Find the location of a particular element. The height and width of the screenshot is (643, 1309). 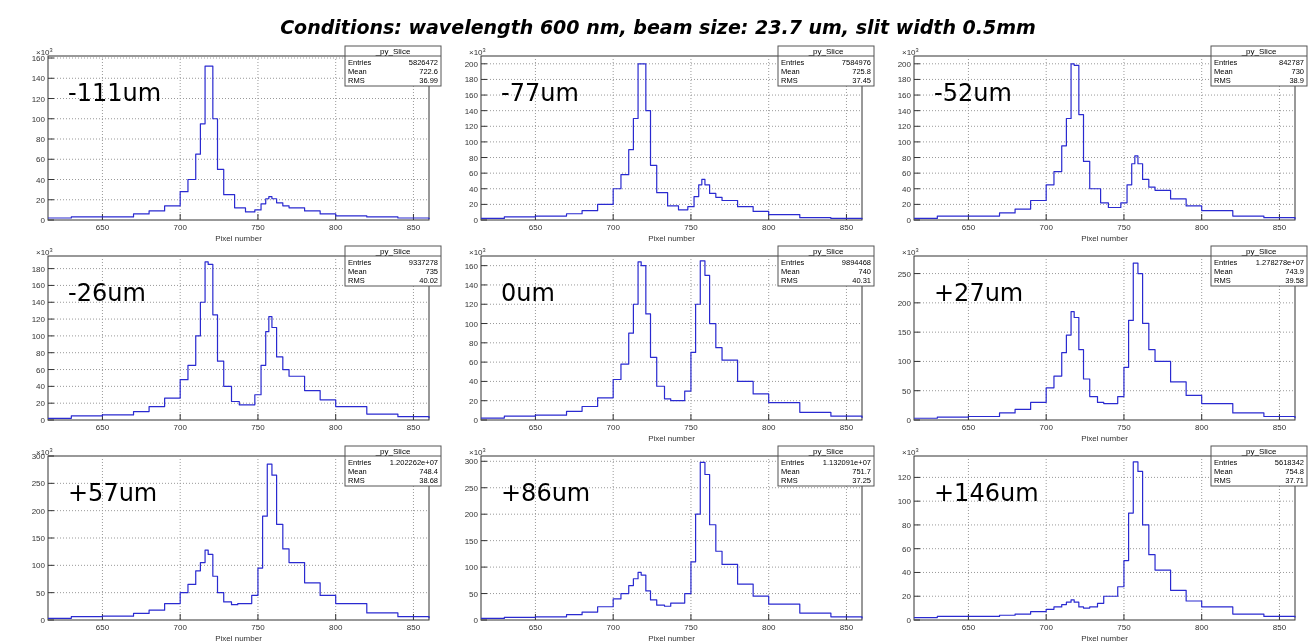

annotation: 0um is located at coordinates (528, 293).